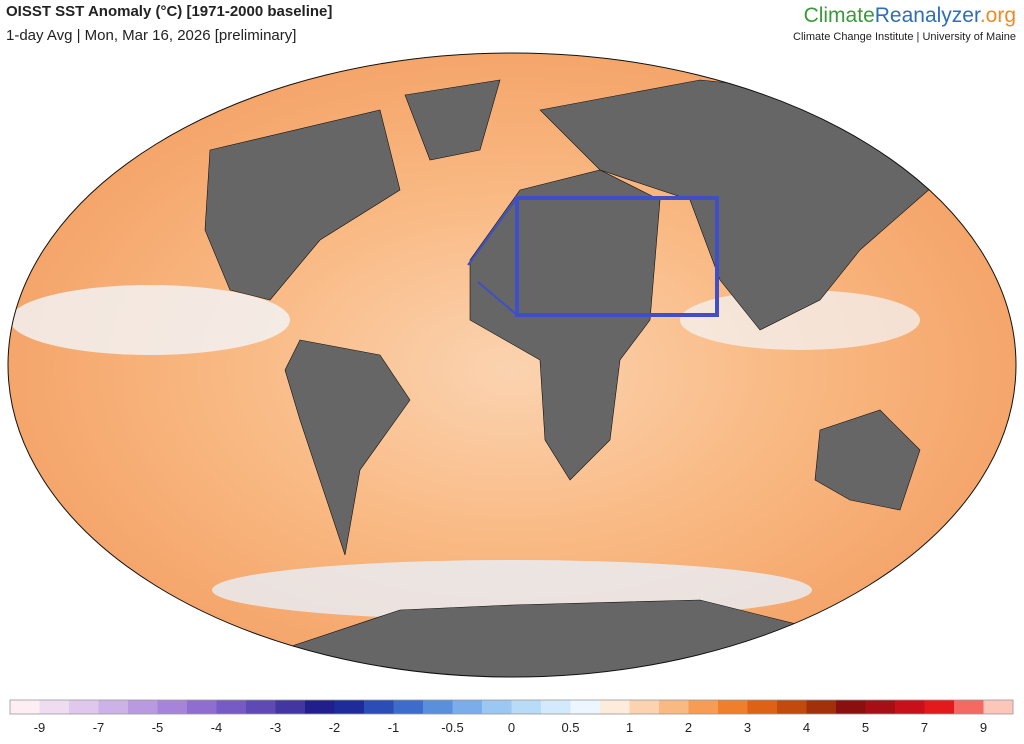 Image resolution: width=1024 pixels, height=744 pixels. I want to click on colorbar-tick-label: -0.5, so click(452, 727).